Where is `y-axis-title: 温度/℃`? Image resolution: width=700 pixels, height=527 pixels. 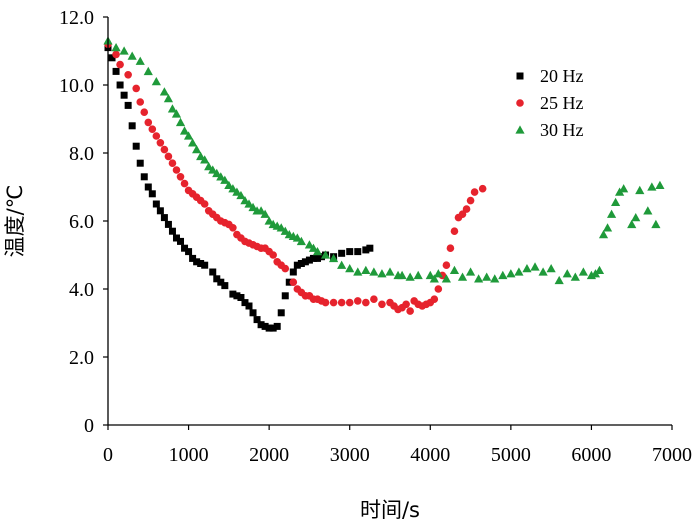
y-axis-title: 温度/℃ is located at coordinates (15, 221).